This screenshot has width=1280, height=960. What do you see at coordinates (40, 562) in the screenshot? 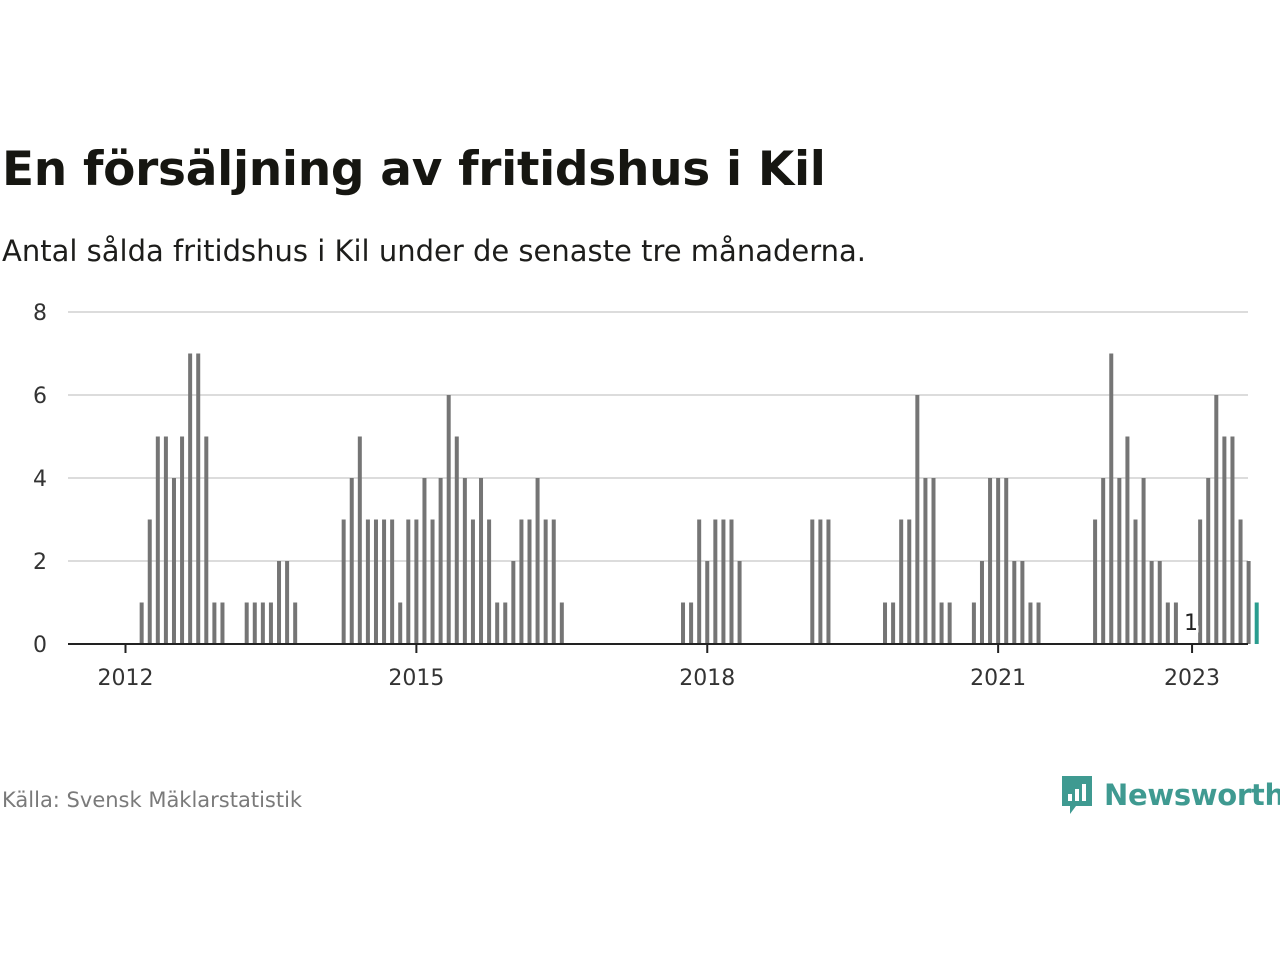
I see `y-tick-label: 2` at bounding box center [40, 562].